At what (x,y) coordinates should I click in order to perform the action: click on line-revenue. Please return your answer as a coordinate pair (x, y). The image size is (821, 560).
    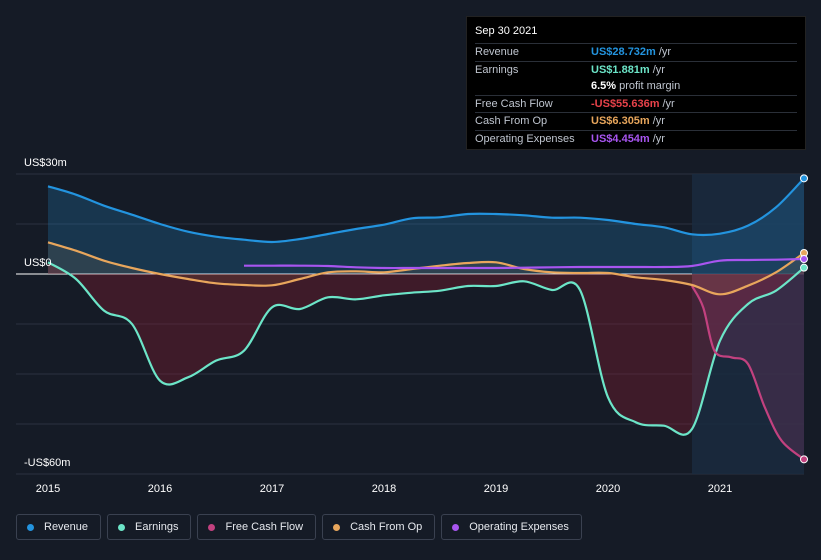
    Looking at the image, I should click on (426, 210).